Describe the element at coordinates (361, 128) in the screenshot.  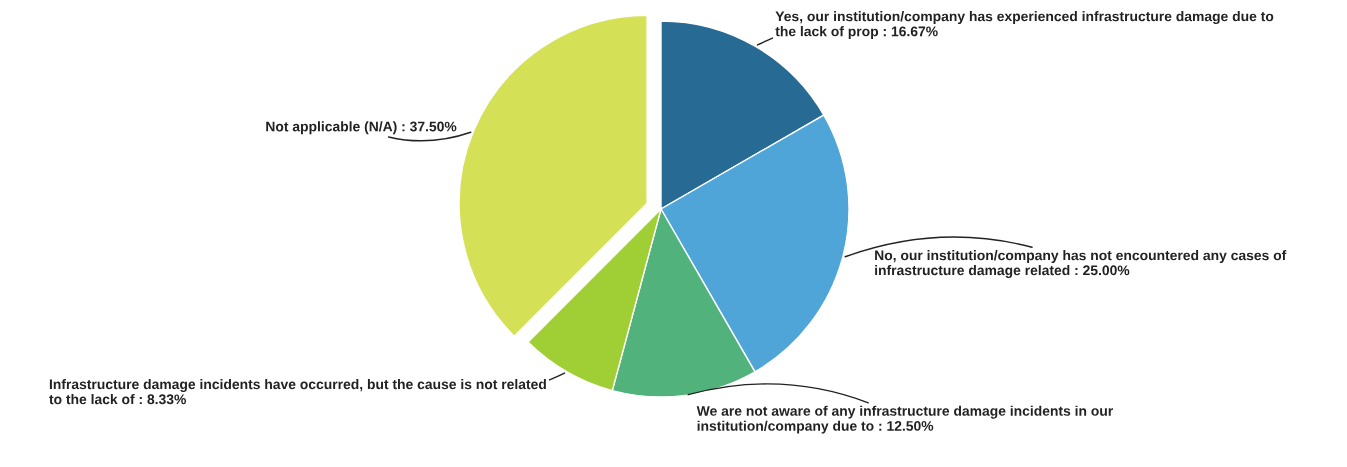
I see `slice-label: Not applicable (N/A) : 37.50%` at that location.